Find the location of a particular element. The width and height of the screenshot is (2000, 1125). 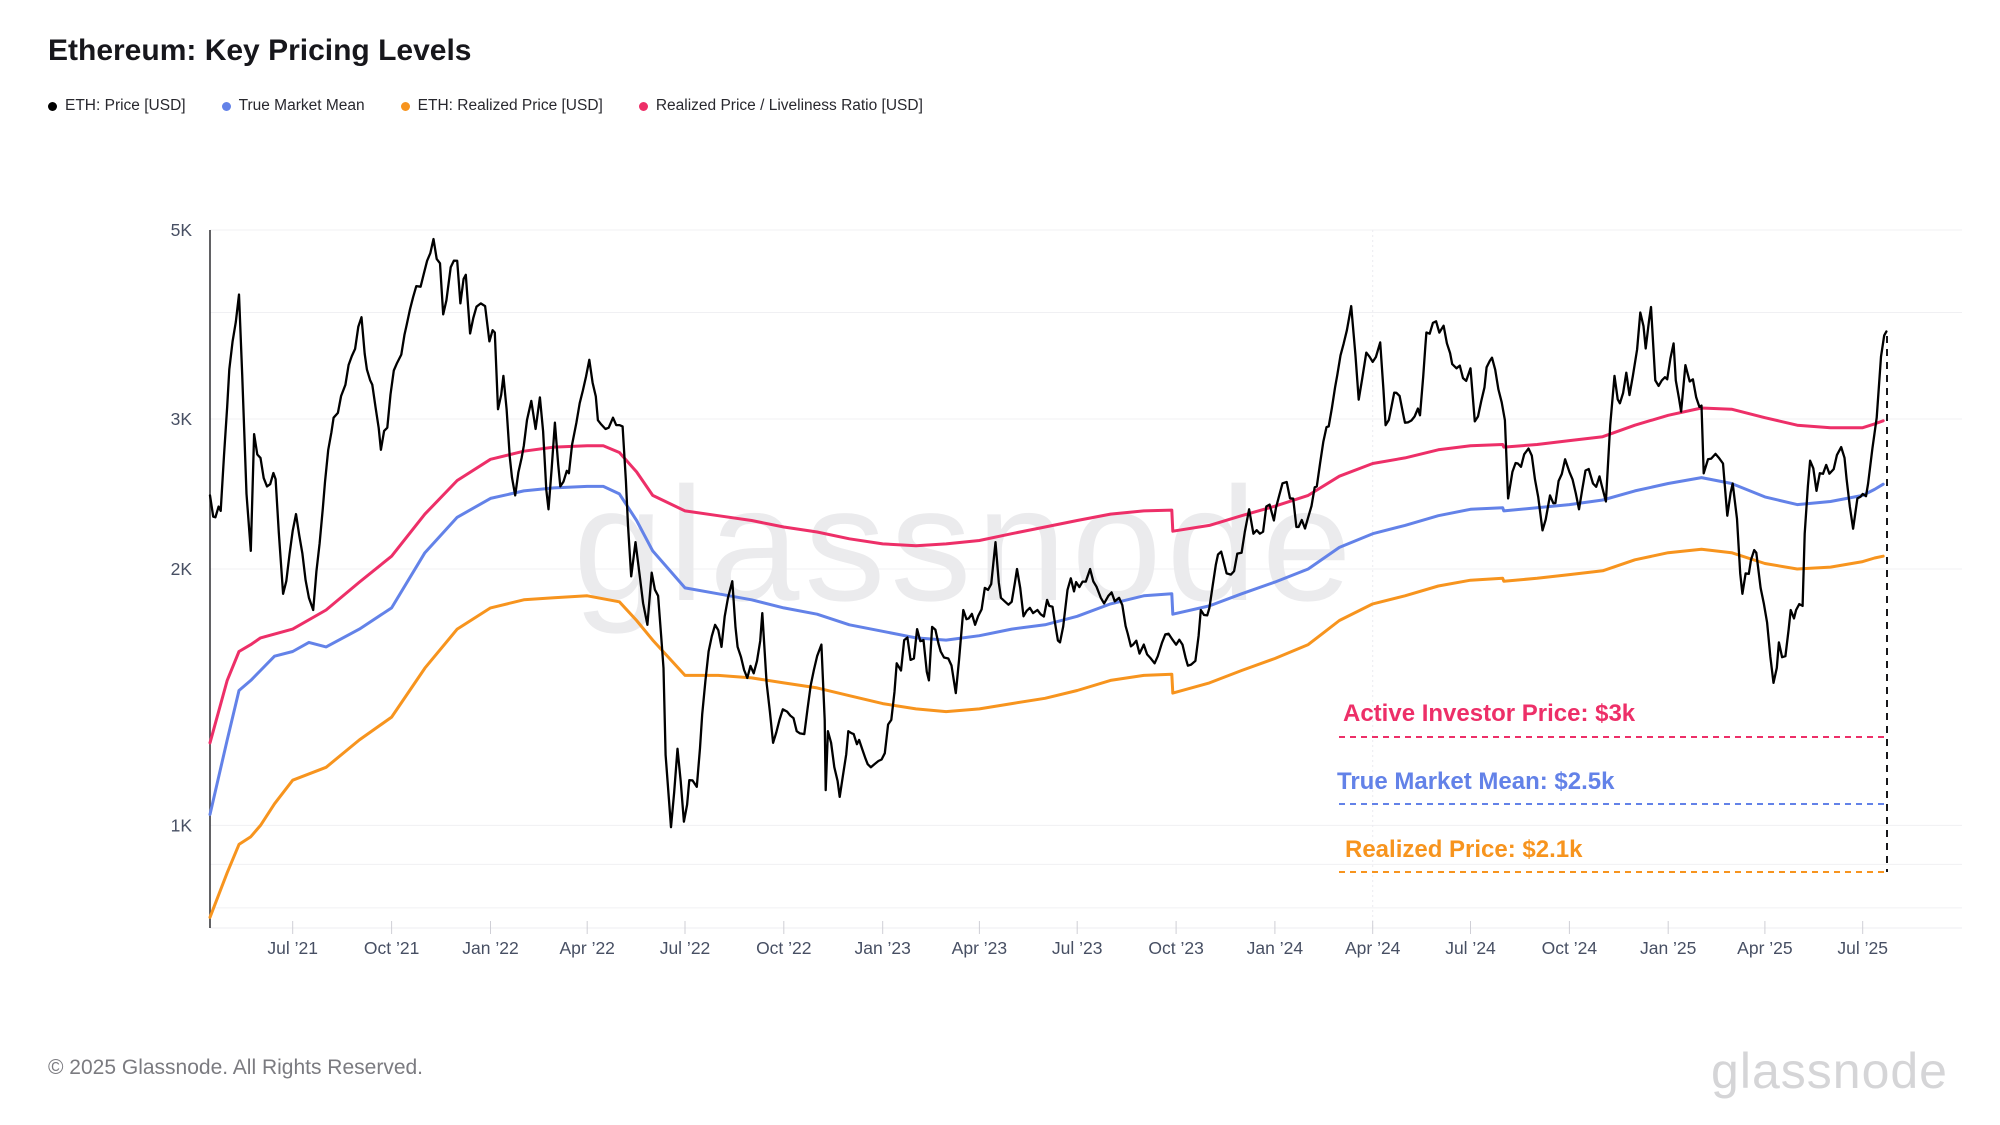

x-axis-label: Jul ’23 is located at coordinates (1077, 948).